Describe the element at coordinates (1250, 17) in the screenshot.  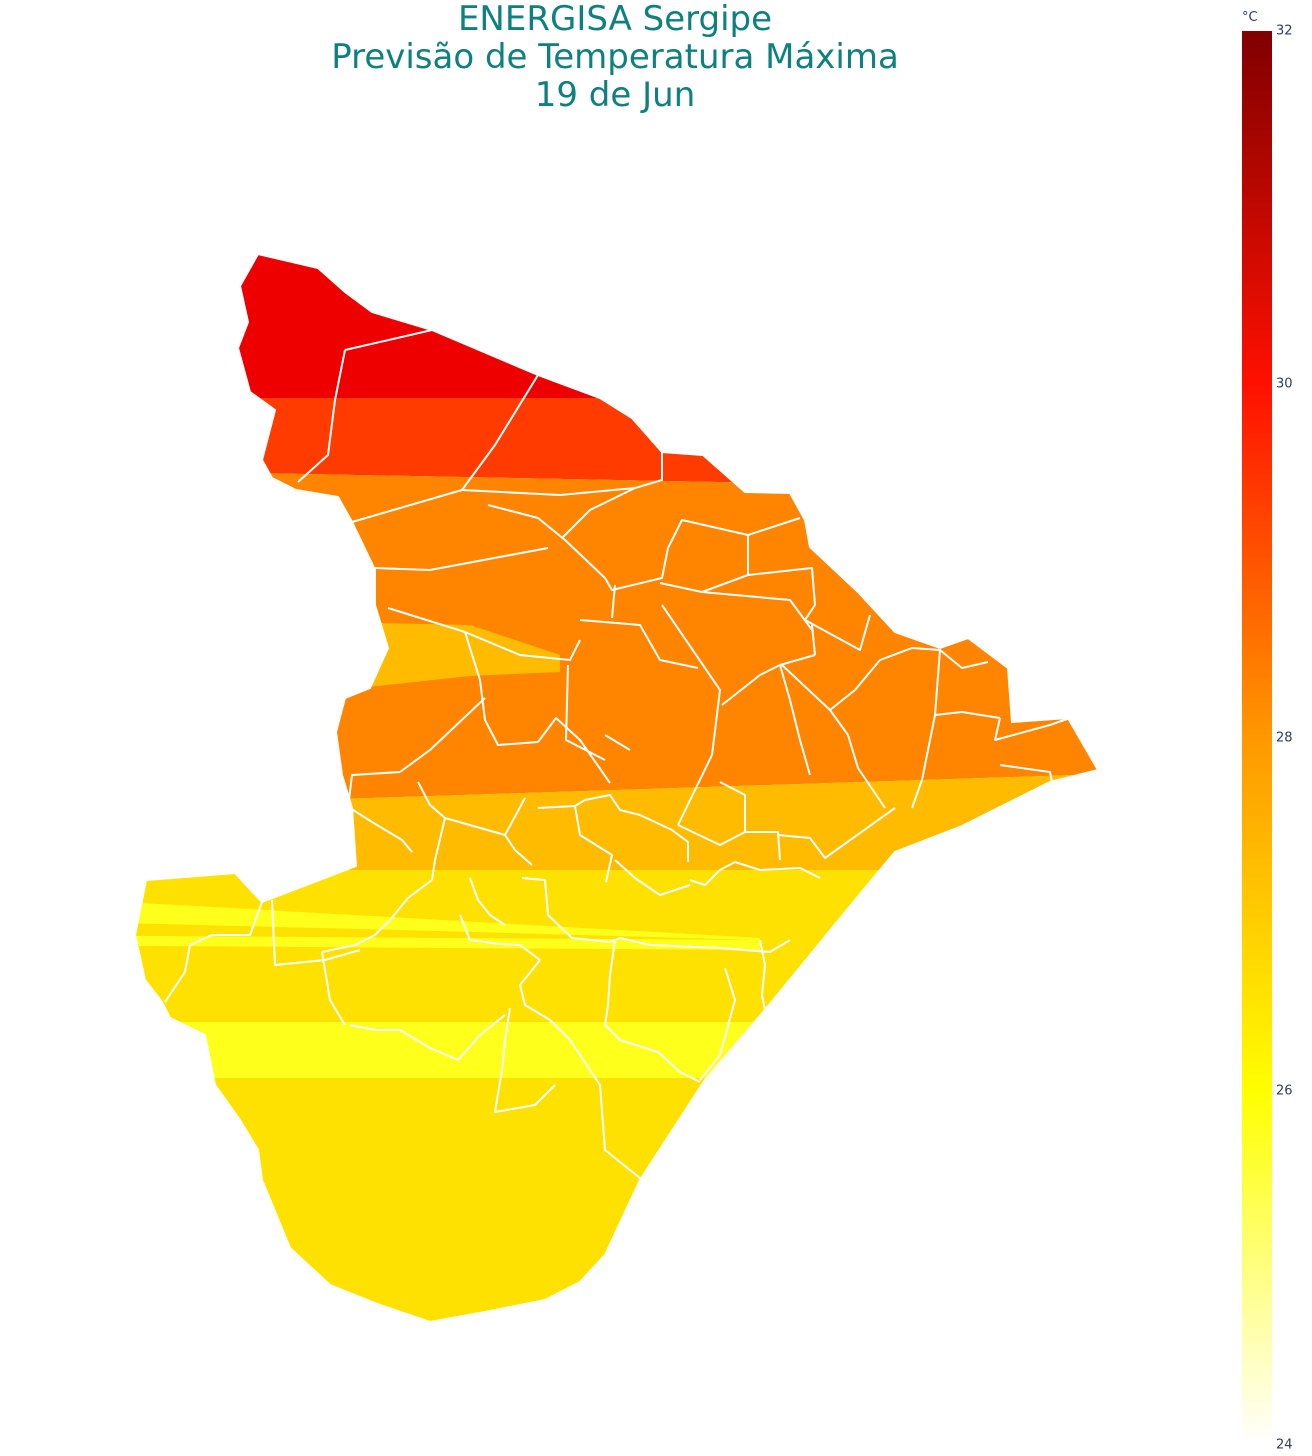
I see `colorbar-unit: °C` at that location.